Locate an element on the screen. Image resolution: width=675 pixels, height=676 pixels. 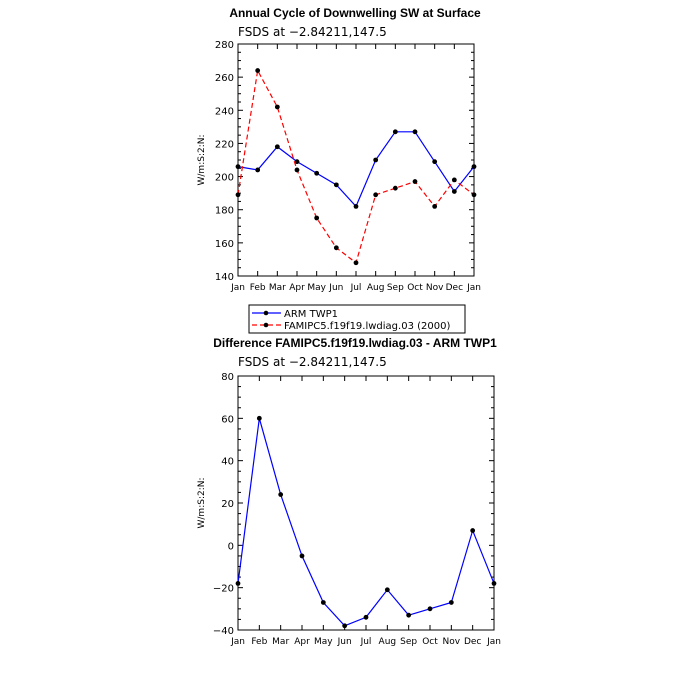
top-xtick-label: Jul is located at coordinates (356, 288).